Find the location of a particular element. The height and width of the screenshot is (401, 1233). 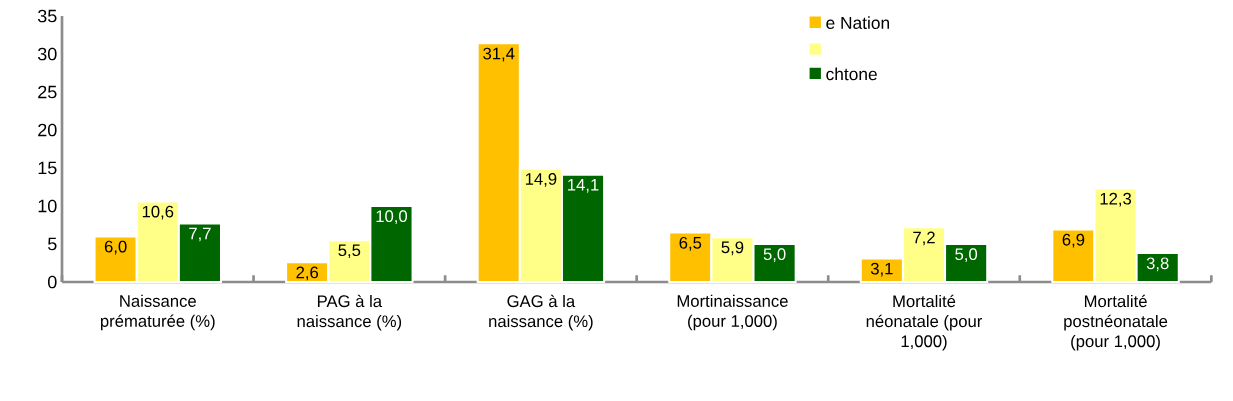

data-label: 14,9 is located at coordinates (541, 180).